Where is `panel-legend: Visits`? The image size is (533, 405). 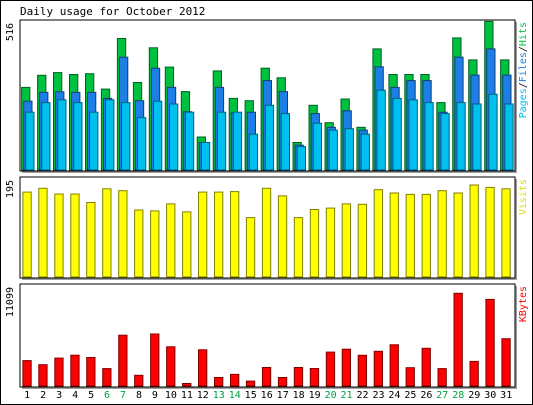 panel-legend: Visits is located at coordinates (523, 197).